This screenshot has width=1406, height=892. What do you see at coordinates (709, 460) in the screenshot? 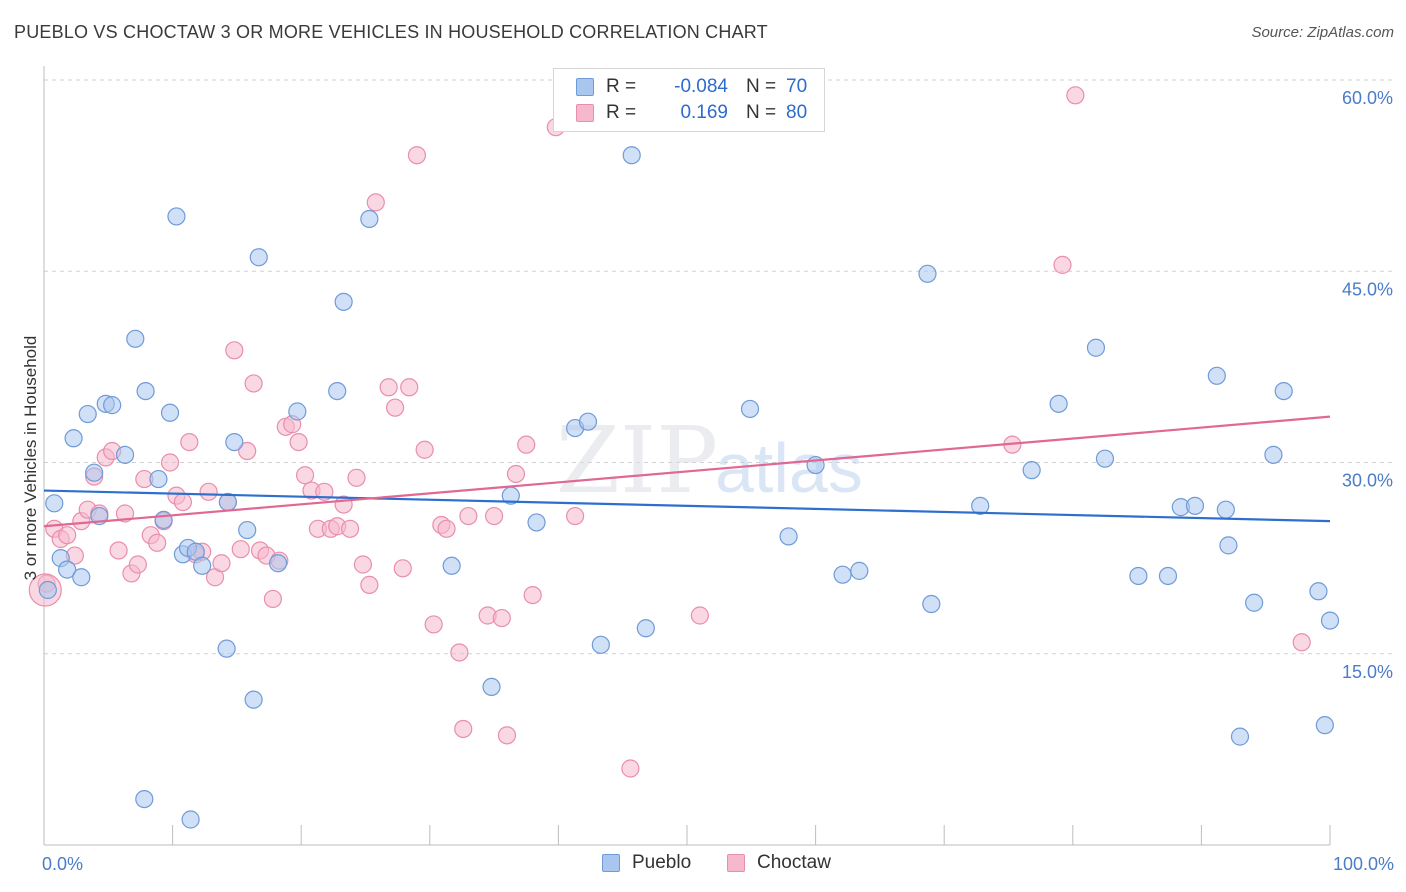
I see `watermark: ZIP atlas` at bounding box center [709, 460].